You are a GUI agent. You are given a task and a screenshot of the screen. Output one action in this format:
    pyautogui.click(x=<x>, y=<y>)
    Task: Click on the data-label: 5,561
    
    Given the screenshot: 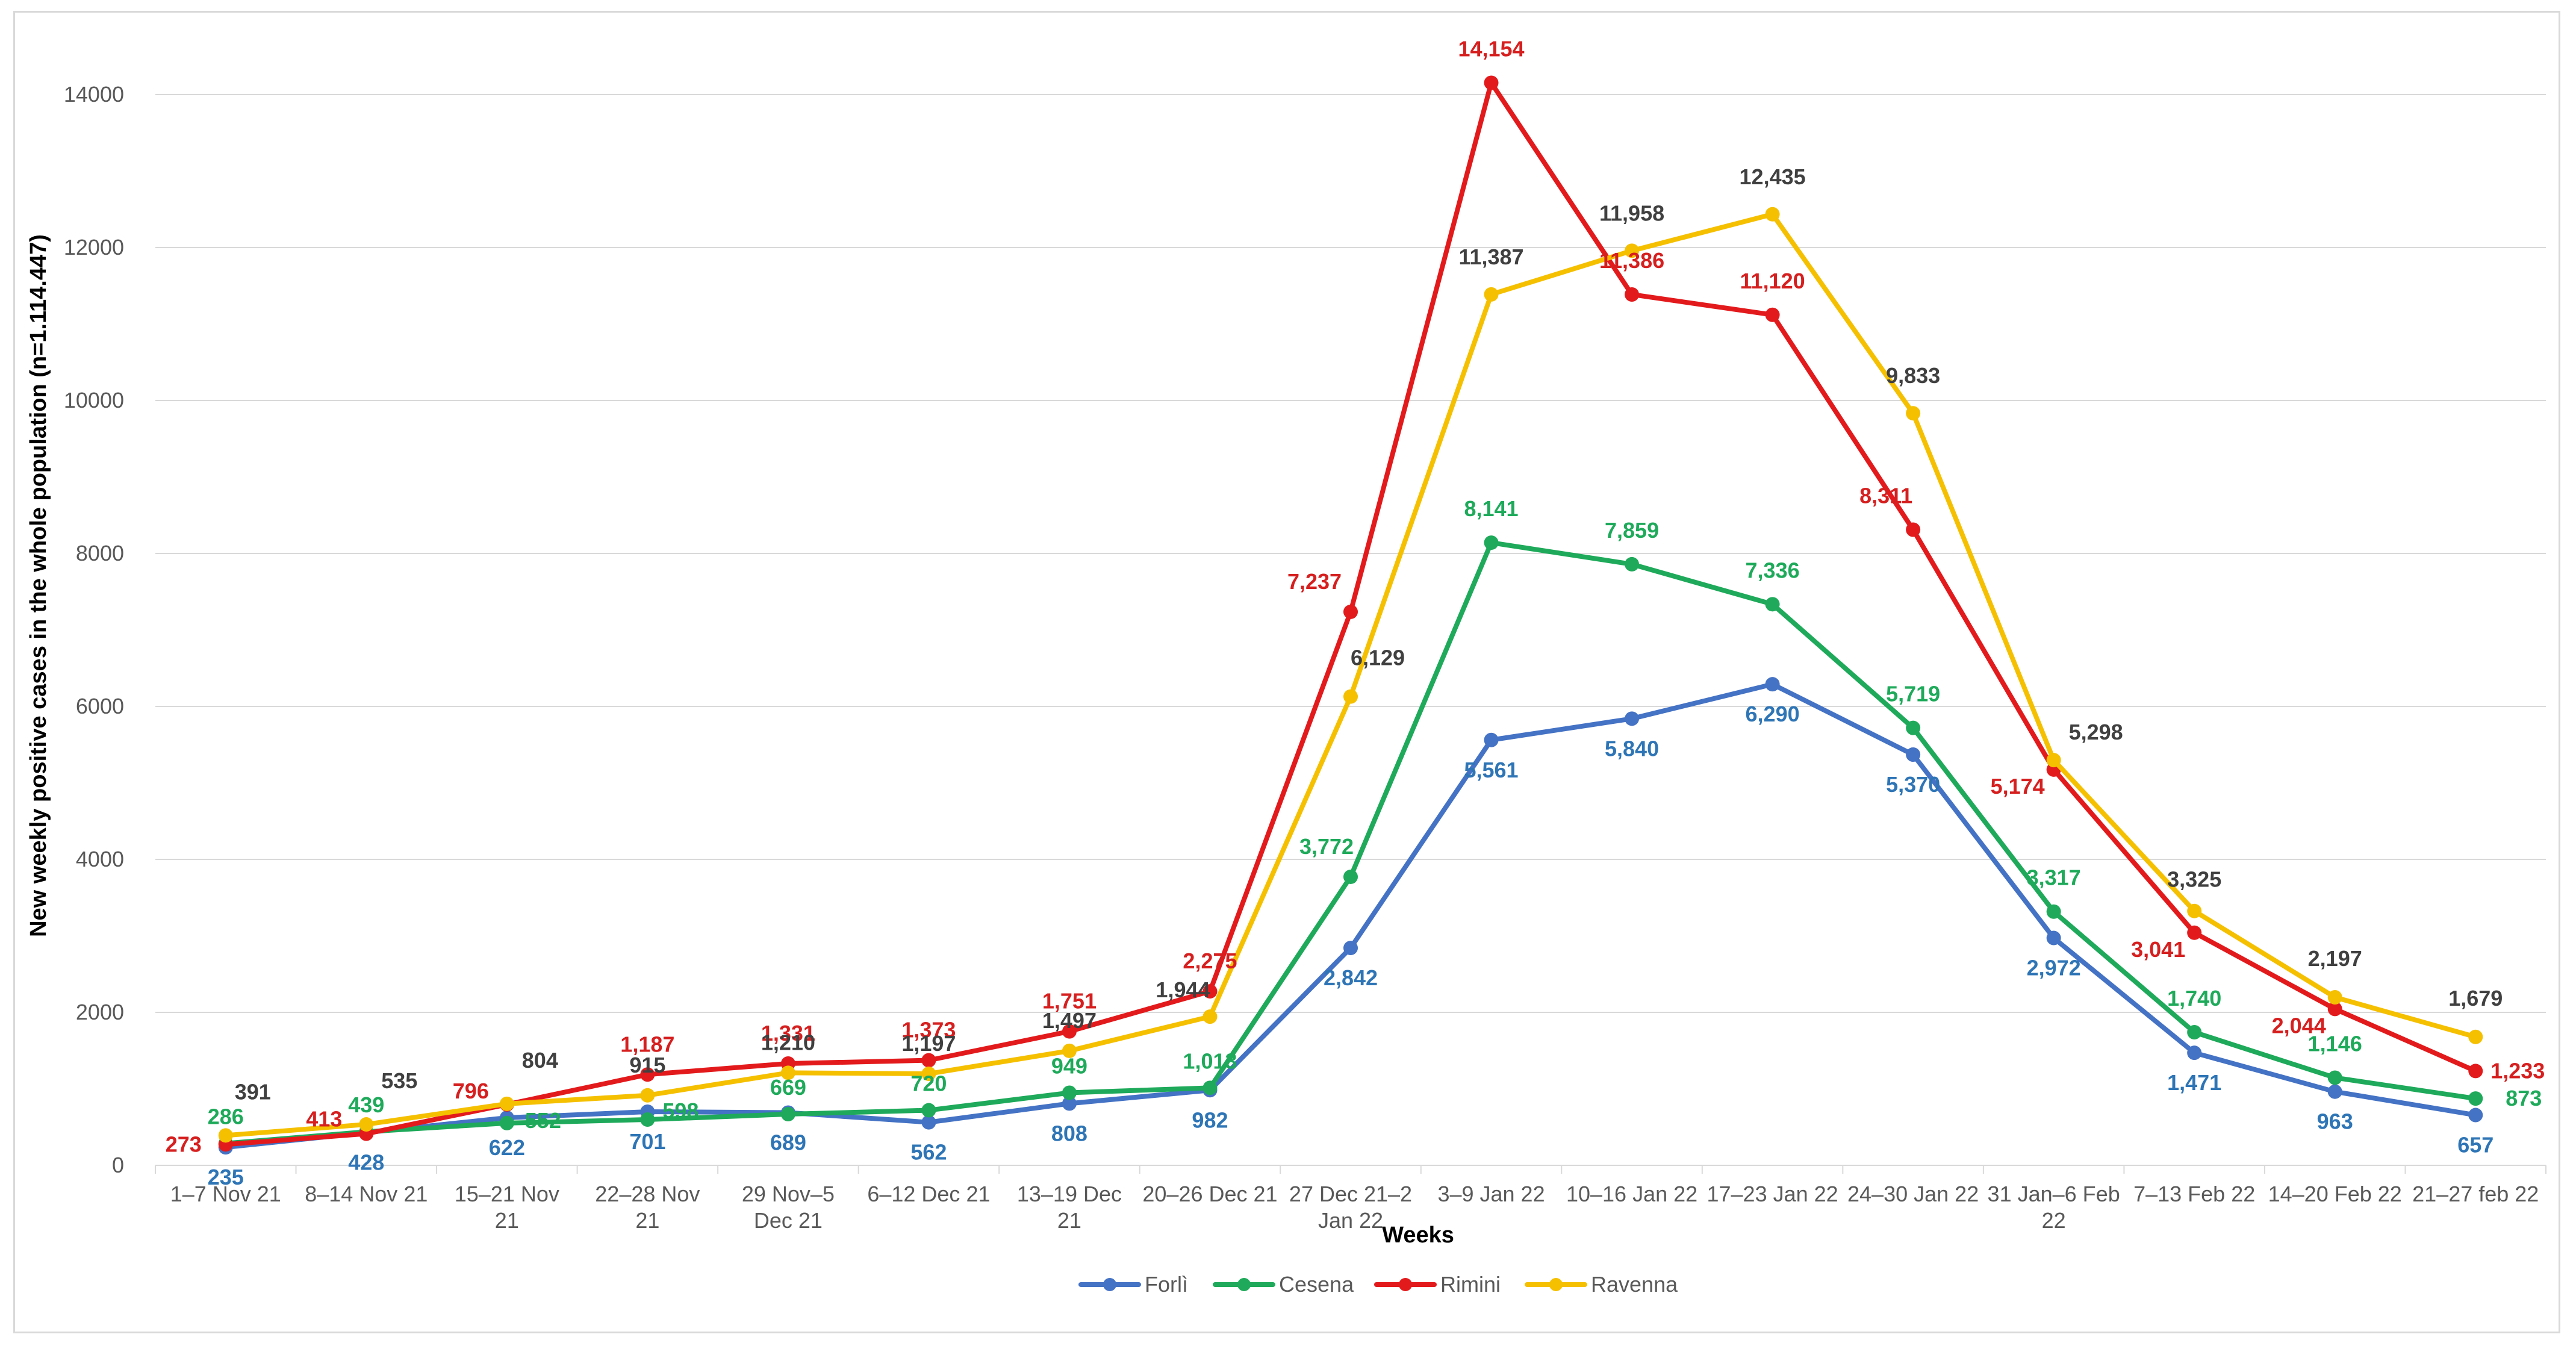 What is the action you would take?
    pyautogui.click(x=1491, y=770)
    